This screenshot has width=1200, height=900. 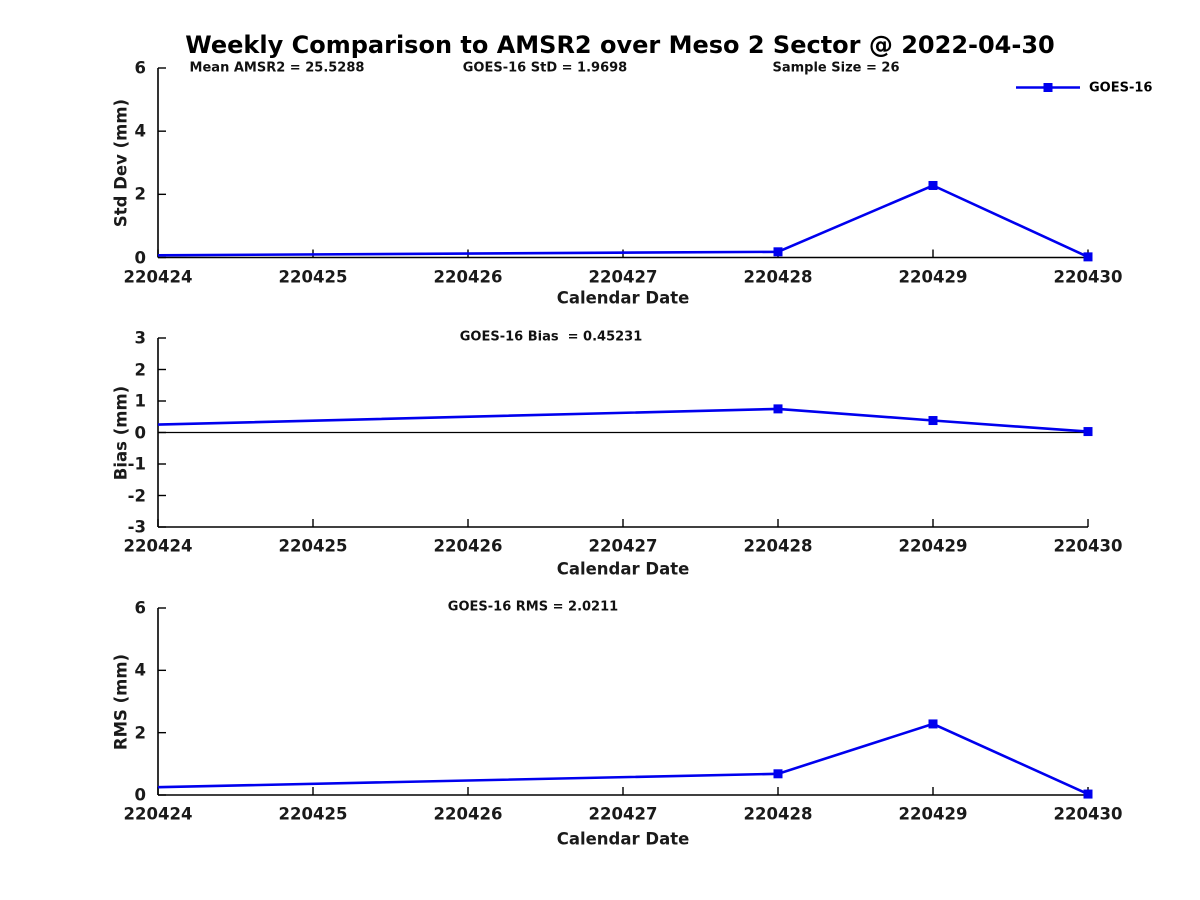 I want to click on y-tick-label: -3, so click(x=136, y=527).